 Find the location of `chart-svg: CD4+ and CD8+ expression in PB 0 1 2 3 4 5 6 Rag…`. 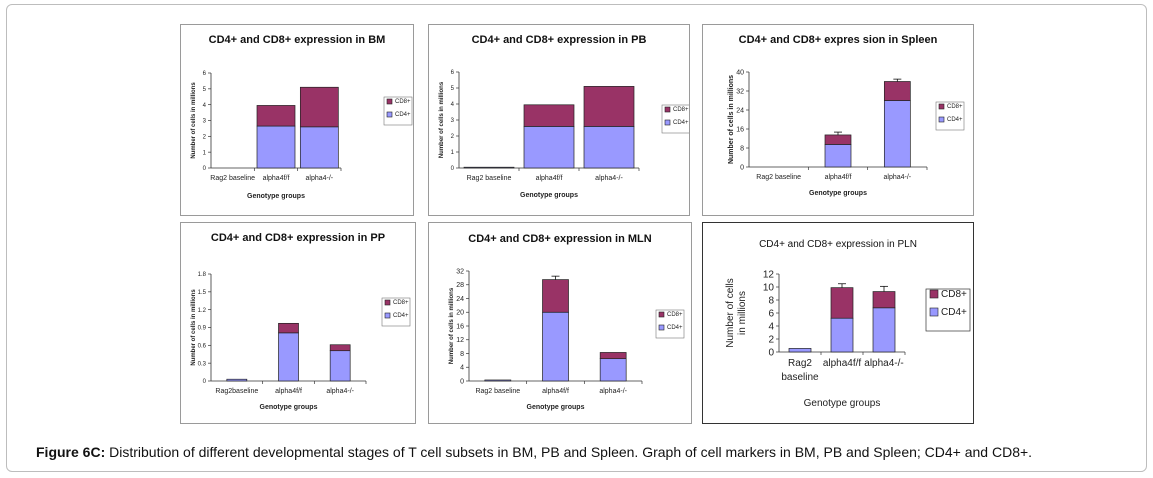

chart-svg: CD4+ and CD8+ expression in PB 0 1 2 3 4 5 6 Rag… is located at coordinates (564, 116).